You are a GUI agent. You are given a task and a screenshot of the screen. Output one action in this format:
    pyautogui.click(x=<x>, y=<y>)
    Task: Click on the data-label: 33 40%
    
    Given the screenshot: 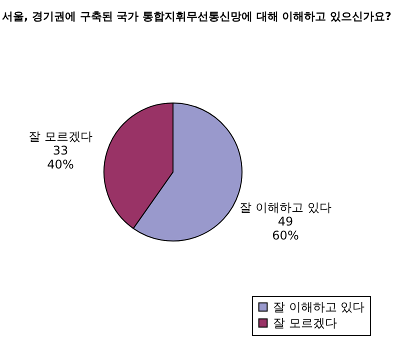 What is the action you would take?
    pyautogui.click(x=60, y=157)
    